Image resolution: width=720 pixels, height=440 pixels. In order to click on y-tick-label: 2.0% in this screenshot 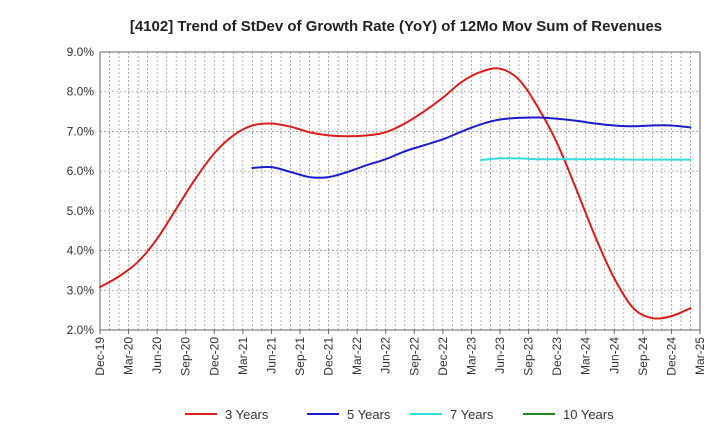, I will do `click(81, 330)`.